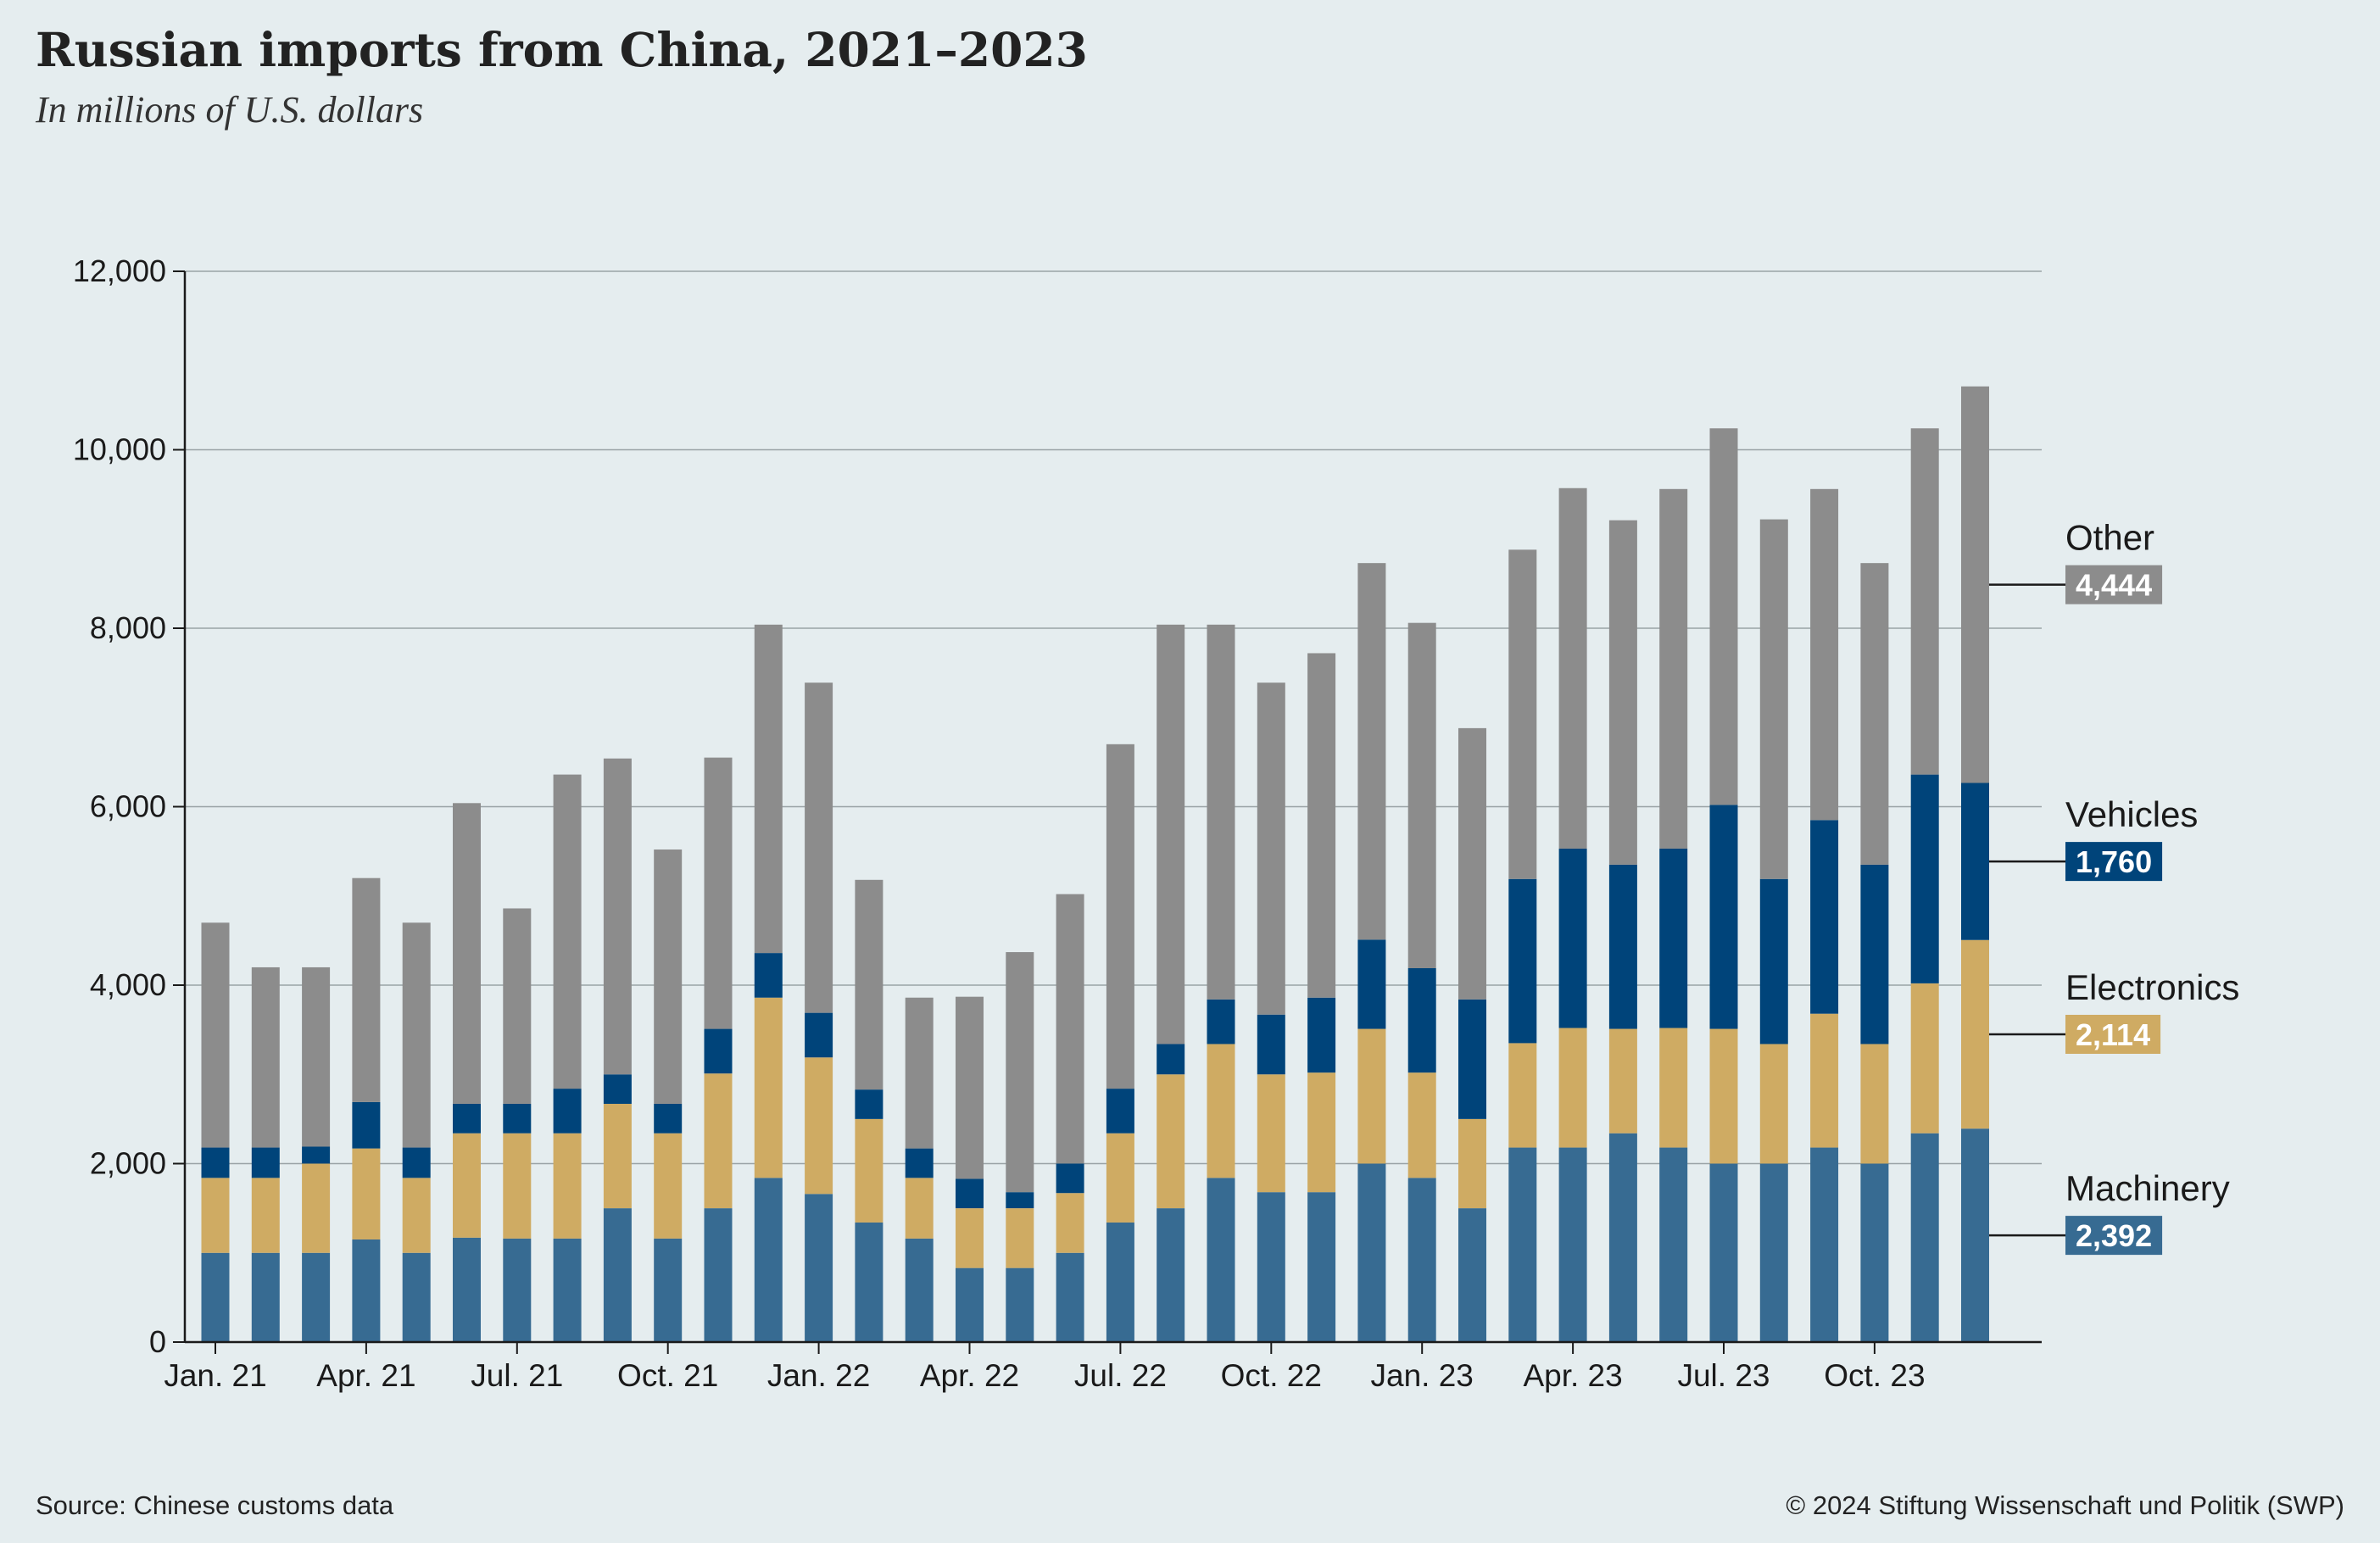 The image size is (2380, 1543). Describe the element at coordinates (1572, 1375) in the screenshot. I see `x-tick-label: Apr. 23` at that location.